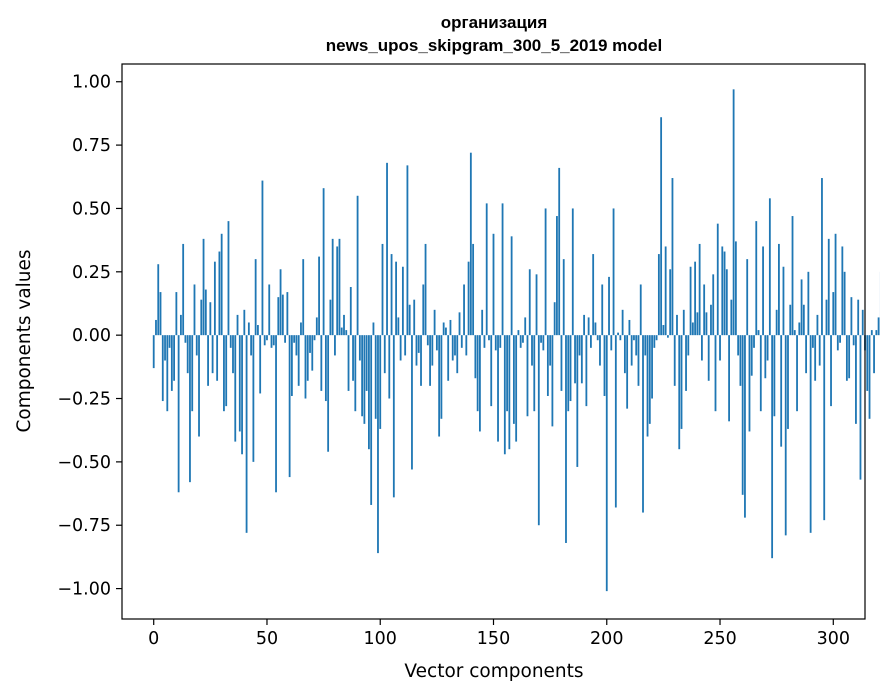 This screenshot has height=696, width=880. I want to click on x-tick-label: 50, so click(267, 639).